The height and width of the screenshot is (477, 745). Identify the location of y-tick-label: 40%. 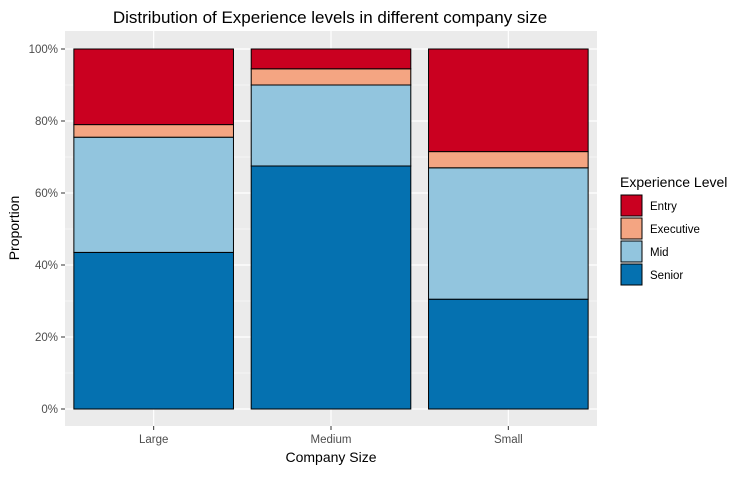
(46, 266).